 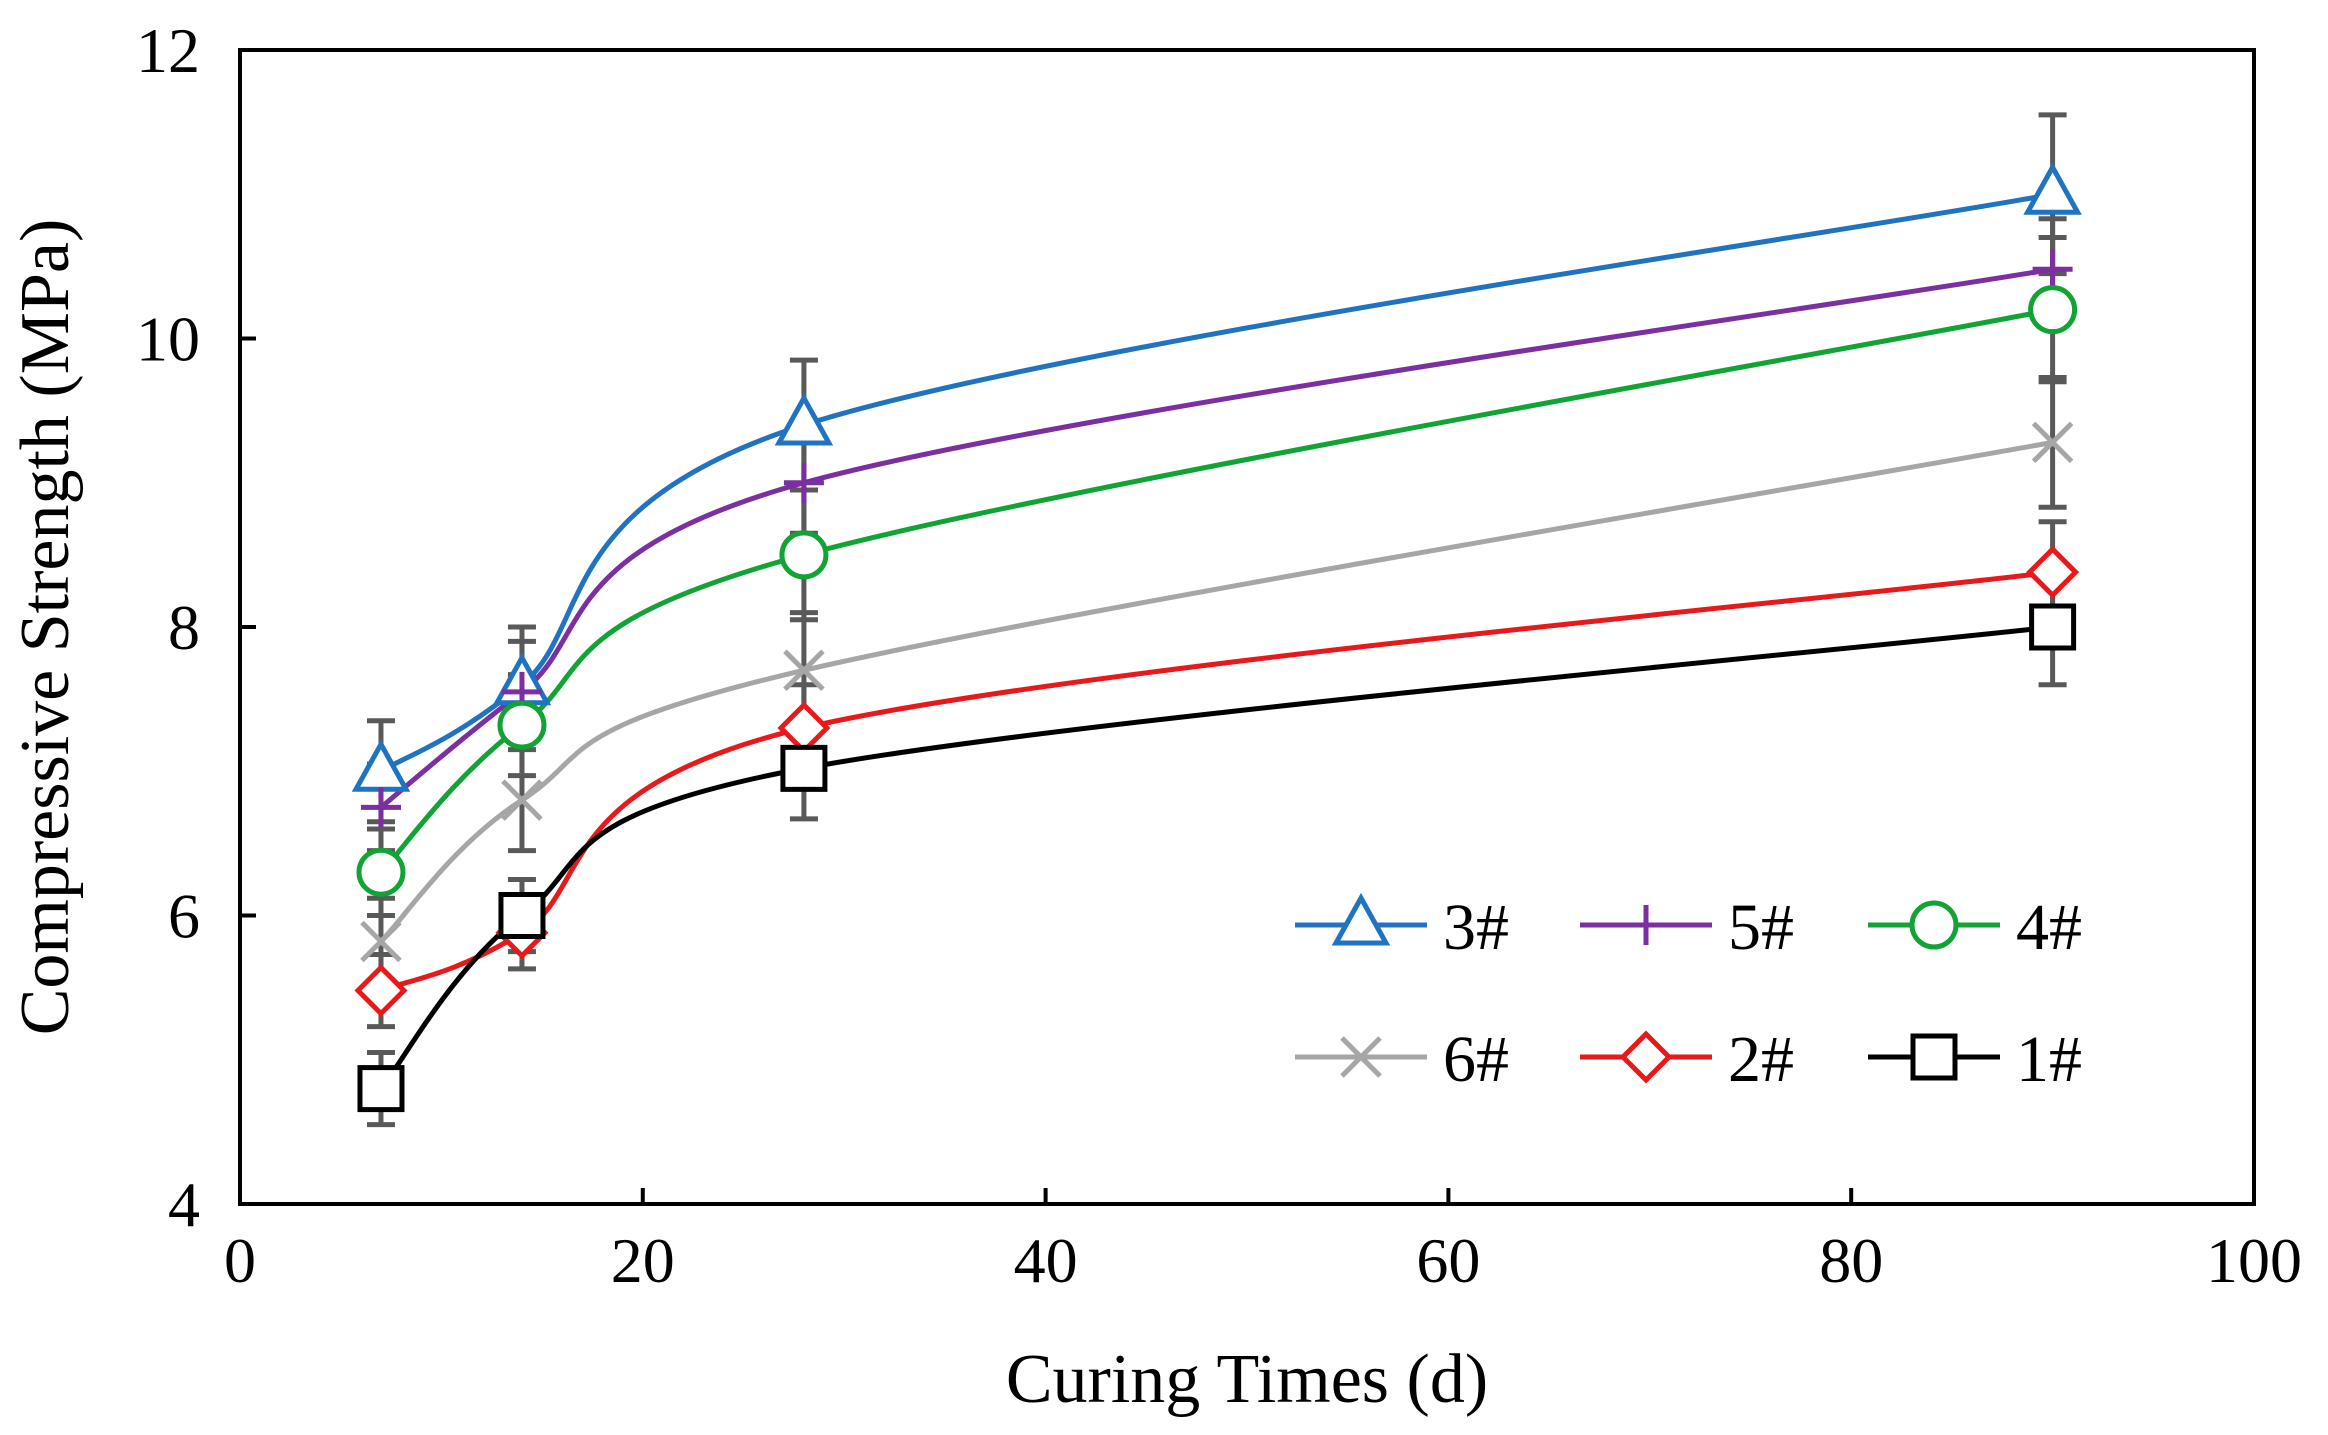 What do you see at coordinates (1247, 1379) in the screenshot?
I see `x-axis-title: Curing Times (d)` at bounding box center [1247, 1379].